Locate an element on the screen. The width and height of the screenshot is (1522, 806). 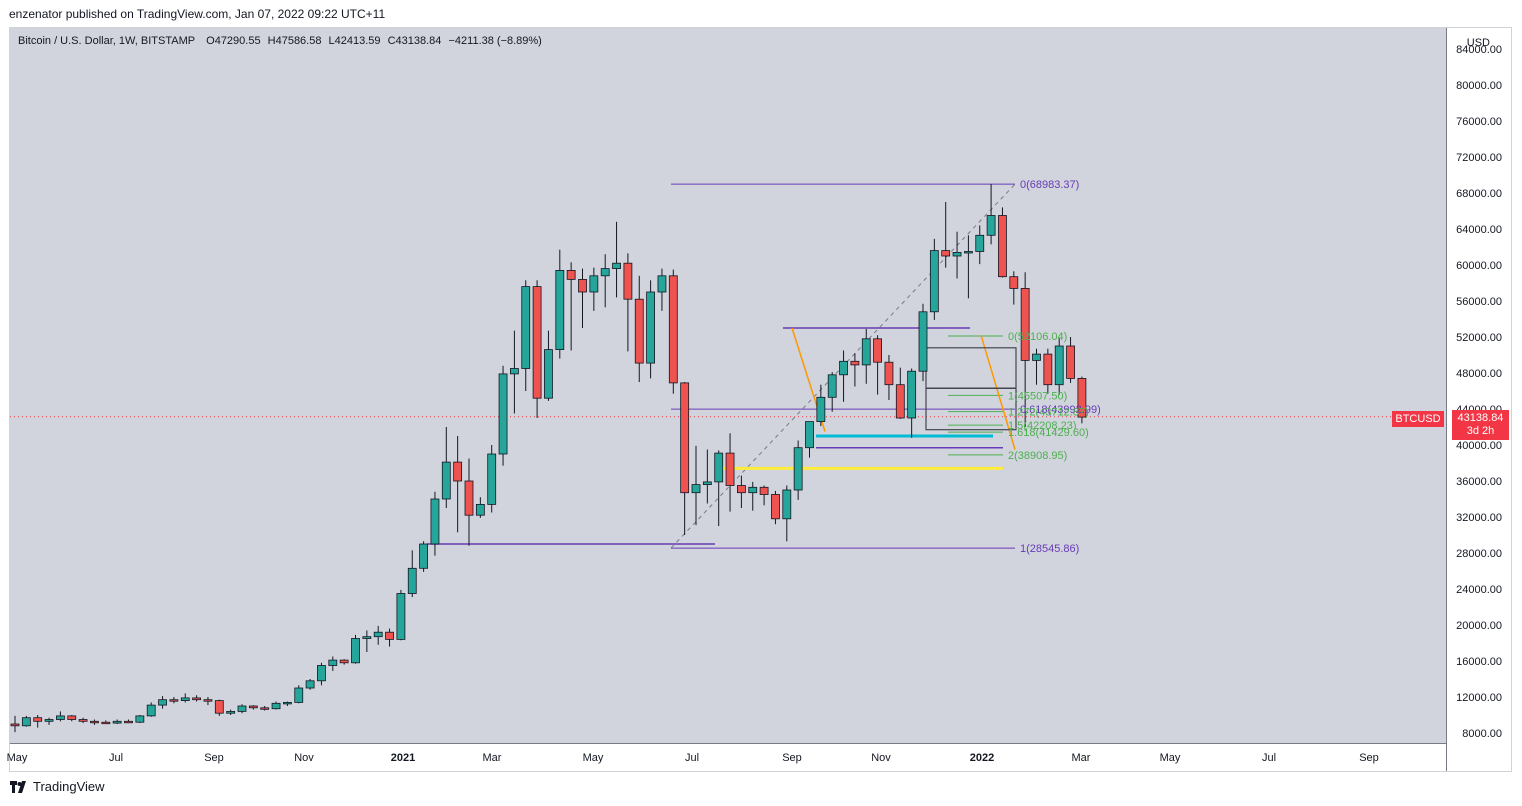
price-tick-label: 84000.00 is located at coordinates (1479, 50).